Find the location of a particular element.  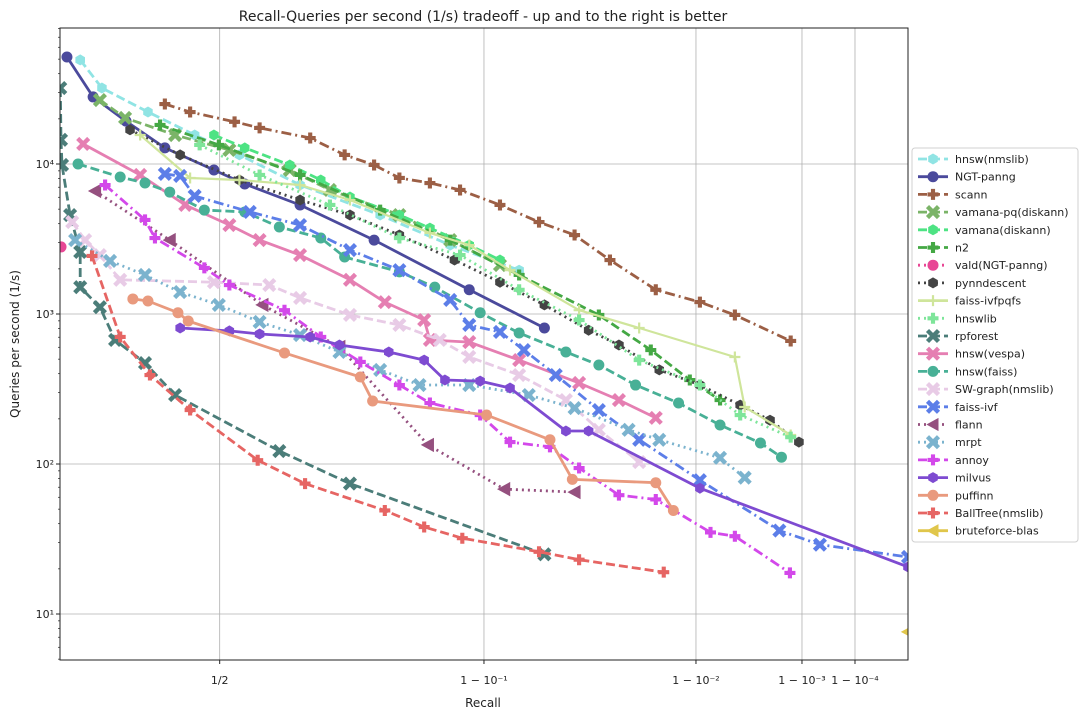

legend-item-rpforest: rpforest is located at coordinates (958, 336).